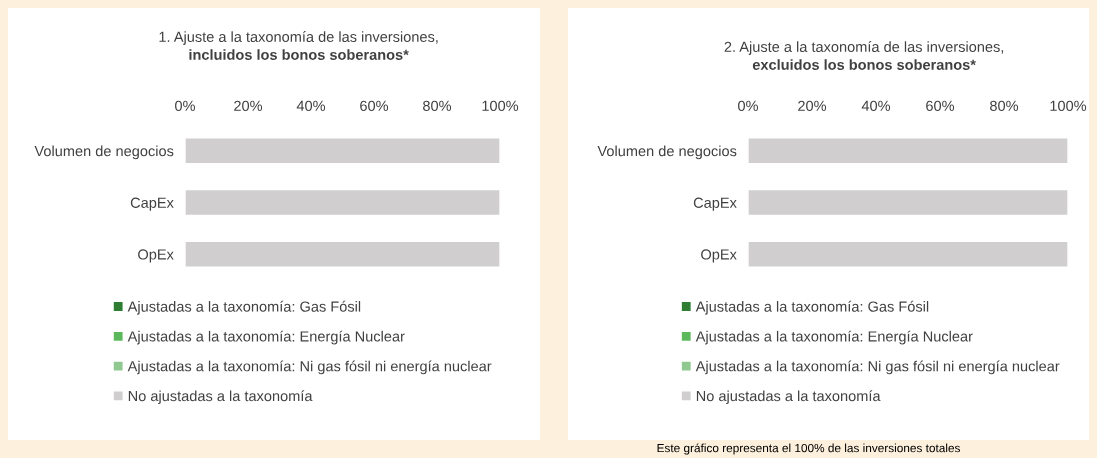 The height and width of the screenshot is (458, 1097). Describe the element at coordinates (298, 38) in the screenshot. I see `chart-title: 1. Ajuste a la taxonomía de las inversiones,` at that location.